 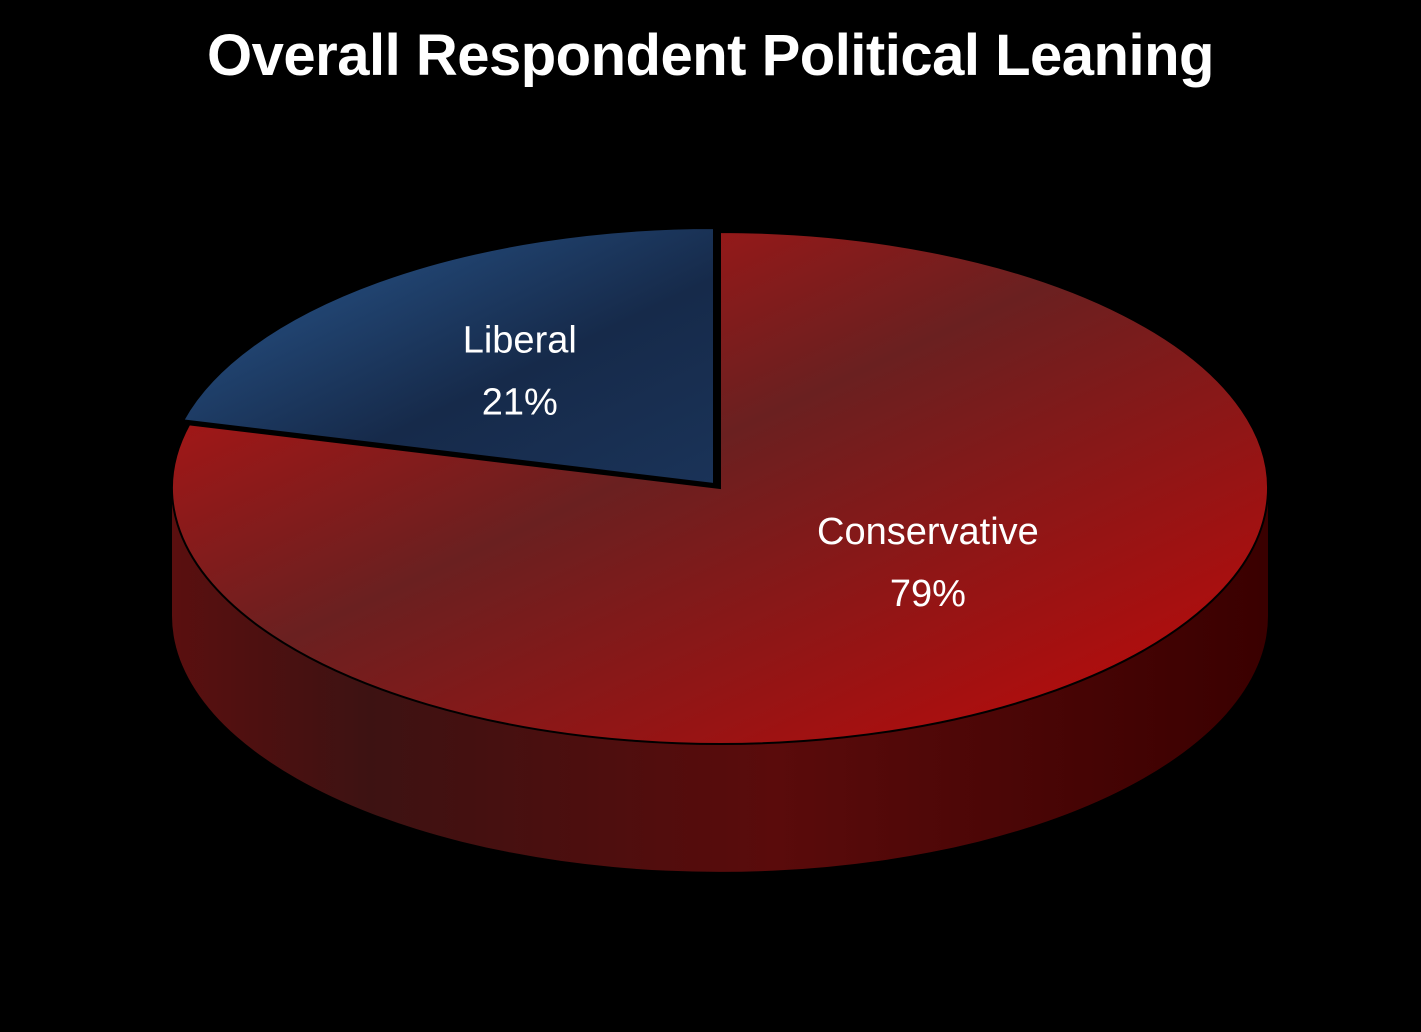 I want to click on pie-slice-liberal, so click(x=448, y=356).